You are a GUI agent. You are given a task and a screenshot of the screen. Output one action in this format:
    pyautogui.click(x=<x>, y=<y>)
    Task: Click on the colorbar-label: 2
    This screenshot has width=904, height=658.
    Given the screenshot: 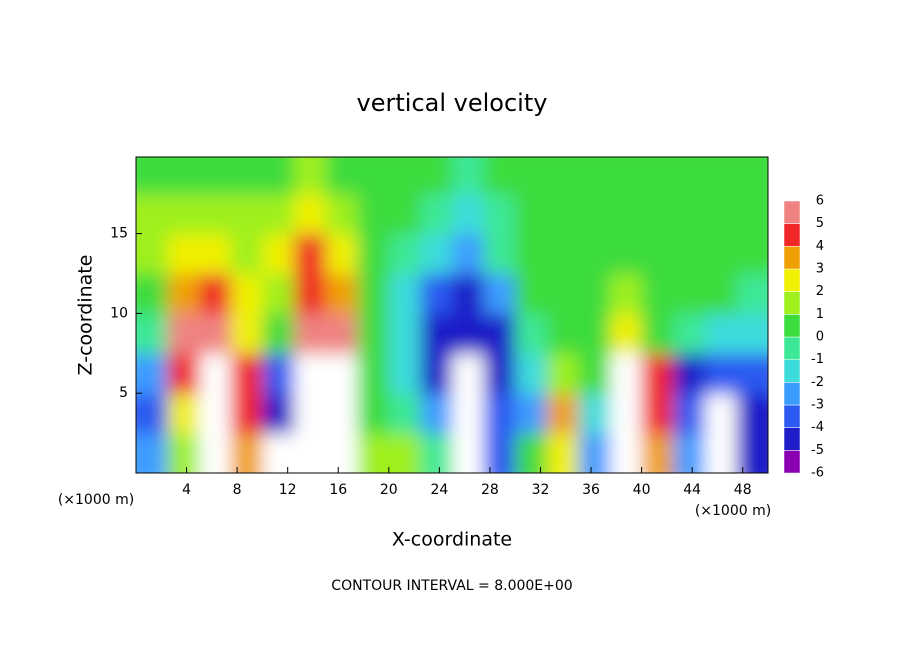 What is the action you would take?
    pyautogui.click(x=820, y=291)
    